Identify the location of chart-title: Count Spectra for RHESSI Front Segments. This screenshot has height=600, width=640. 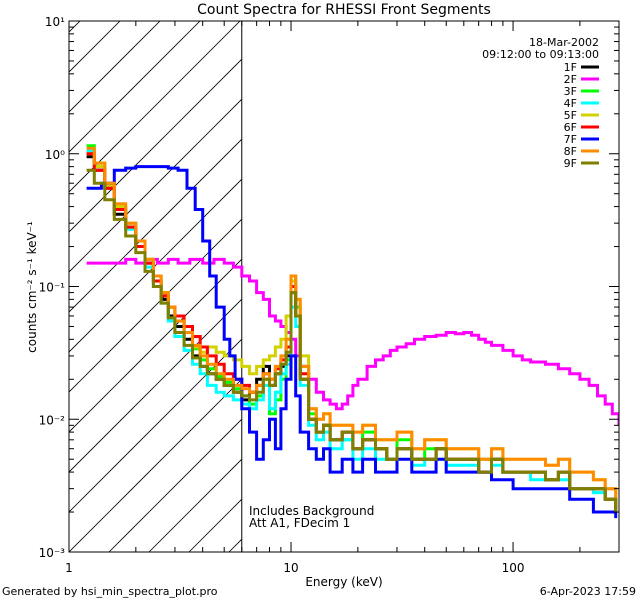
(344, 10).